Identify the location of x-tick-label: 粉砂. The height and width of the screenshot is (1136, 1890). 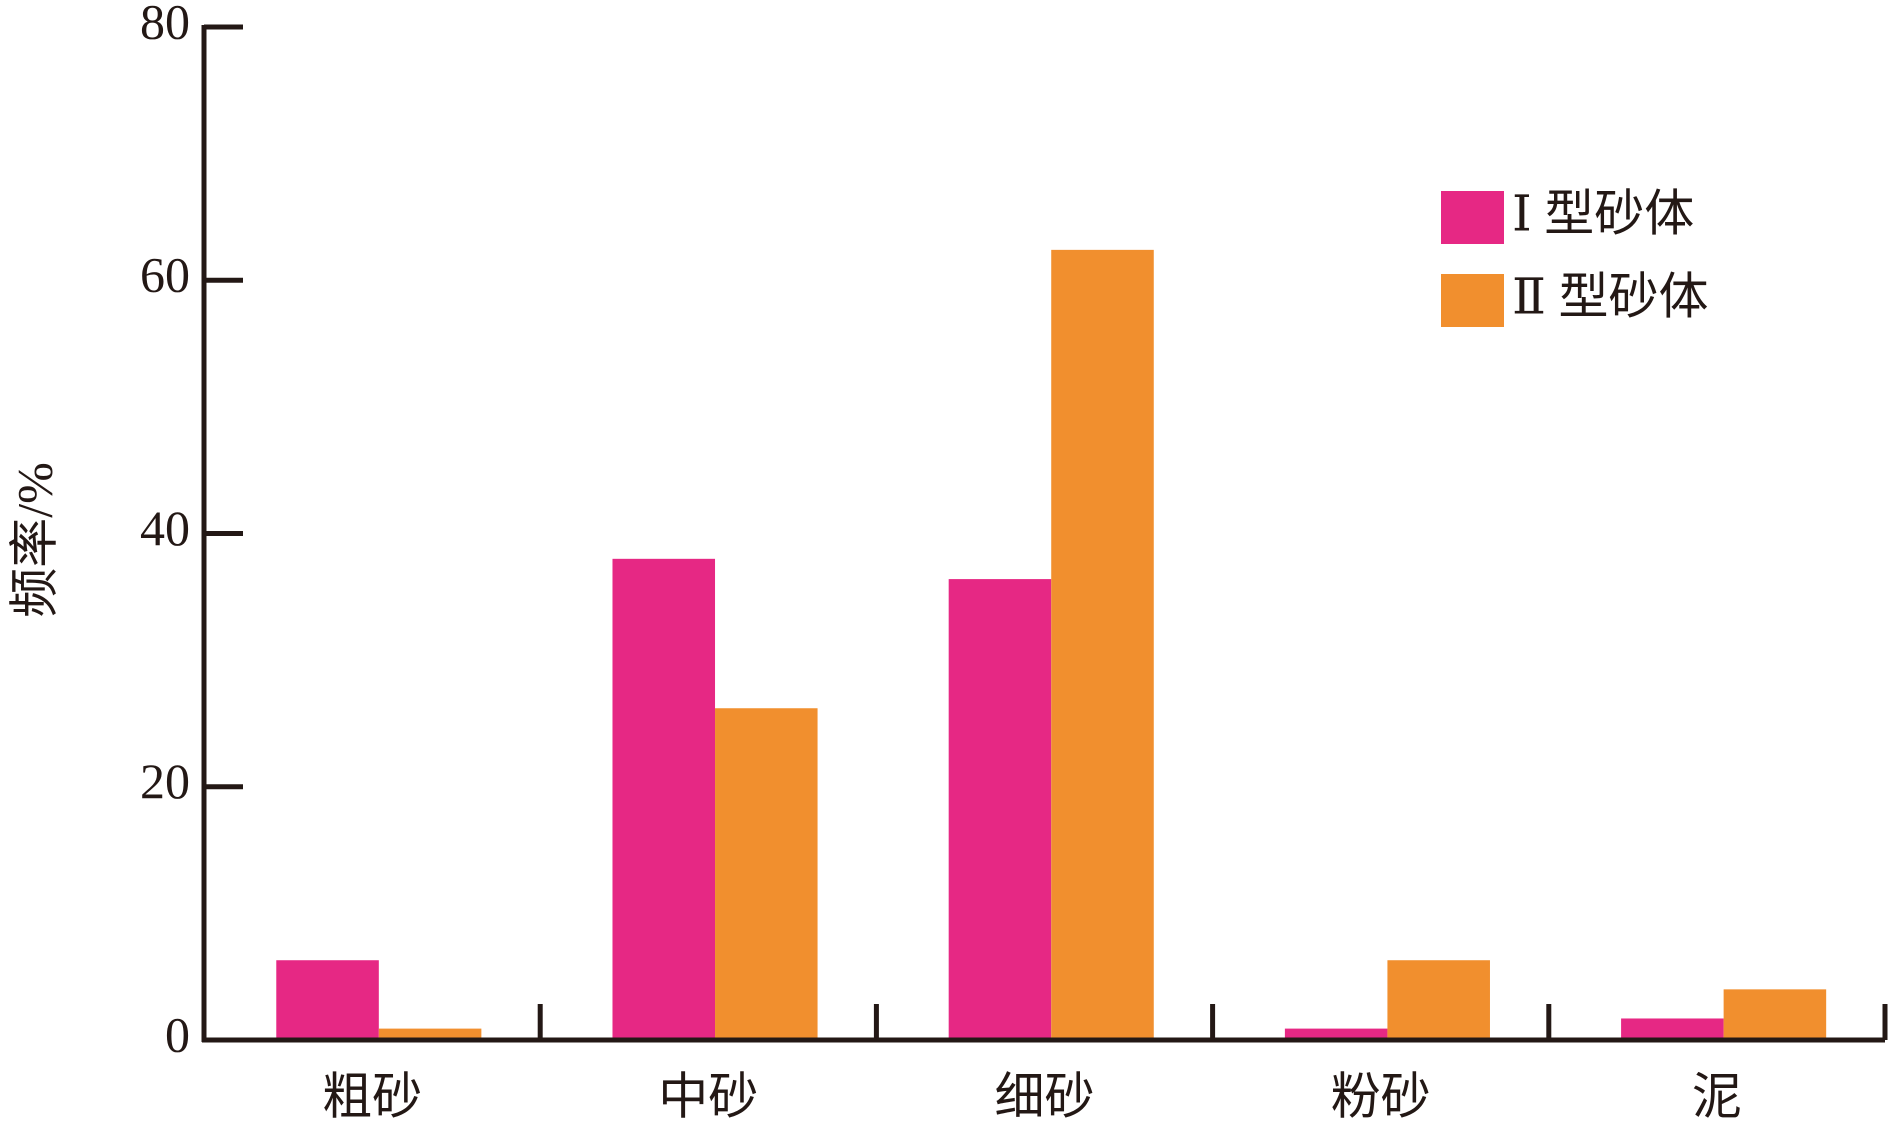
(1381, 1096).